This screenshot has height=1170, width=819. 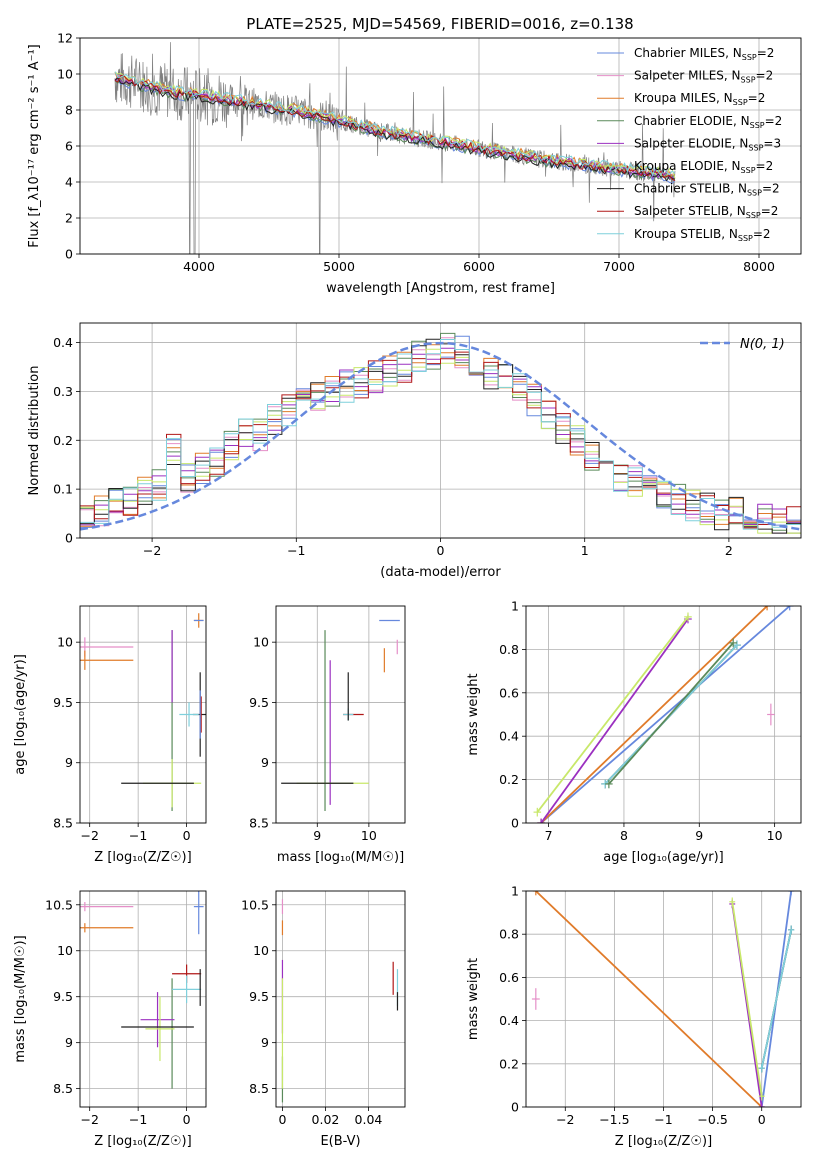 What do you see at coordinates (772, 143) in the screenshot?
I see `legend-suffix: =3` at bounding box center [772, 143].